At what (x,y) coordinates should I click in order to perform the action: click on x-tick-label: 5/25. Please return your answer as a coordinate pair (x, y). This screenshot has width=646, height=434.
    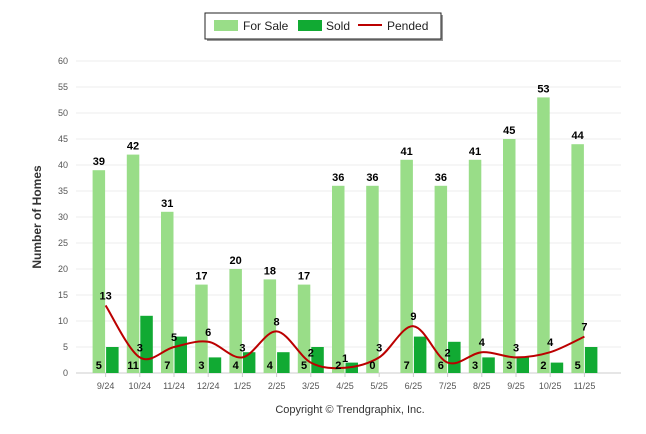
    Looking at the image, I should click on (379, 386).